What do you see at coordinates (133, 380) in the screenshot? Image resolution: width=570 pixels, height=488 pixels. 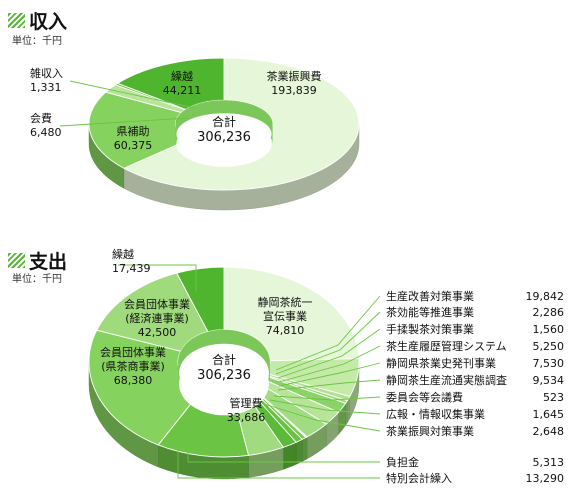 I see `slice-value: 68,380` at bounding box center [133, 380].